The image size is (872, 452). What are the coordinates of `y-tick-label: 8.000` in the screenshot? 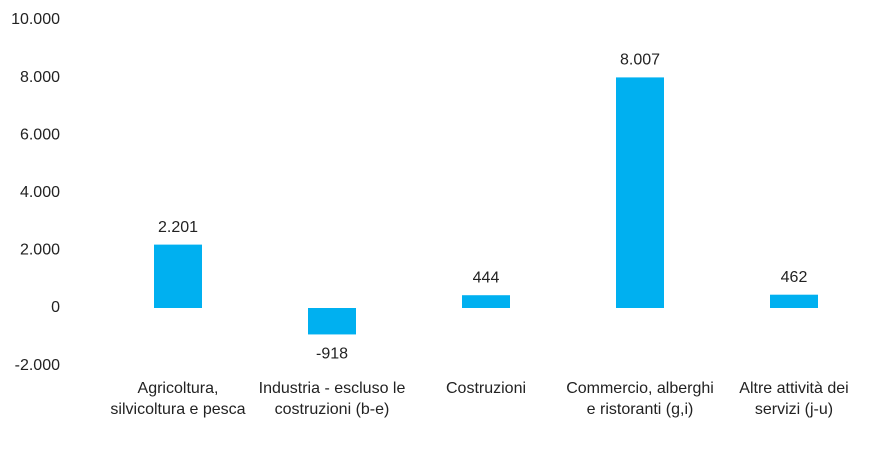 It's located at (40, 77).